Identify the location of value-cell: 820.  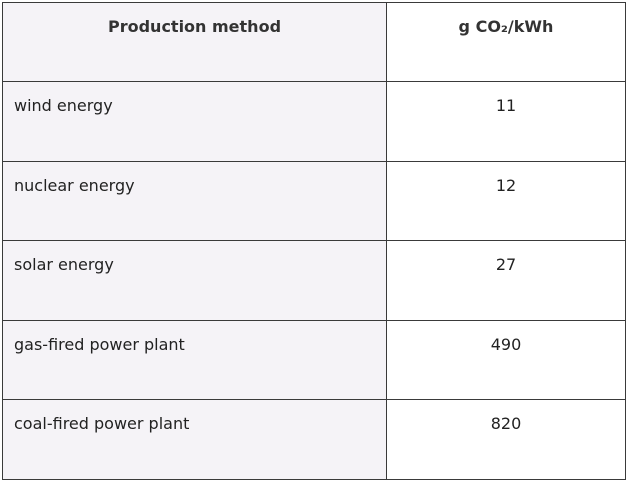
(506, 439).